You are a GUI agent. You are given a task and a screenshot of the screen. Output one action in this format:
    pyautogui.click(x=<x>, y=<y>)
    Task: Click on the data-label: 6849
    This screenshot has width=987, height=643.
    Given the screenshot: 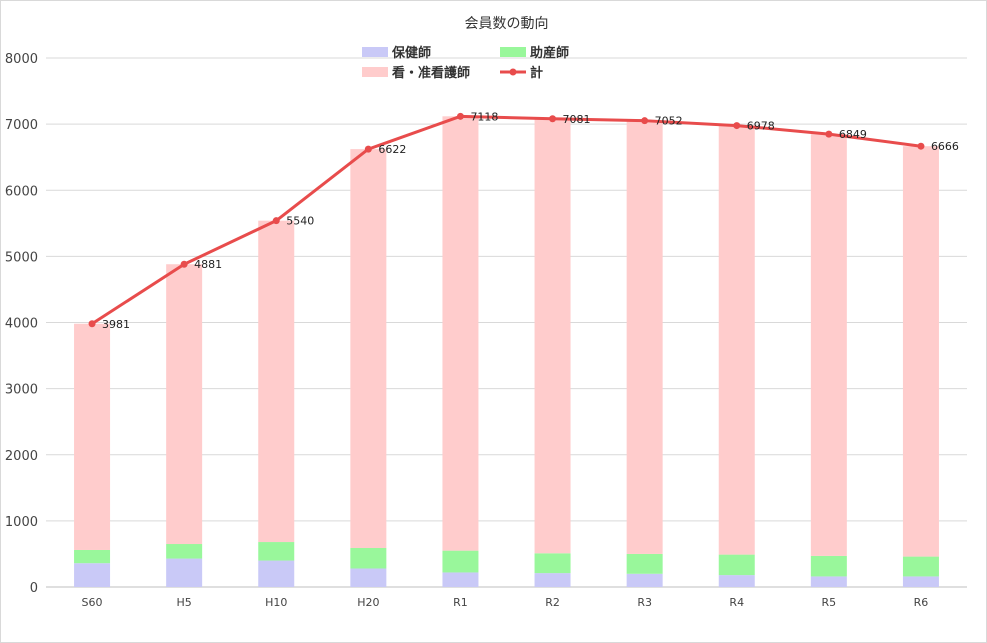 What is the action you would take?
    pyautogui.click(x=853, y=134)
    